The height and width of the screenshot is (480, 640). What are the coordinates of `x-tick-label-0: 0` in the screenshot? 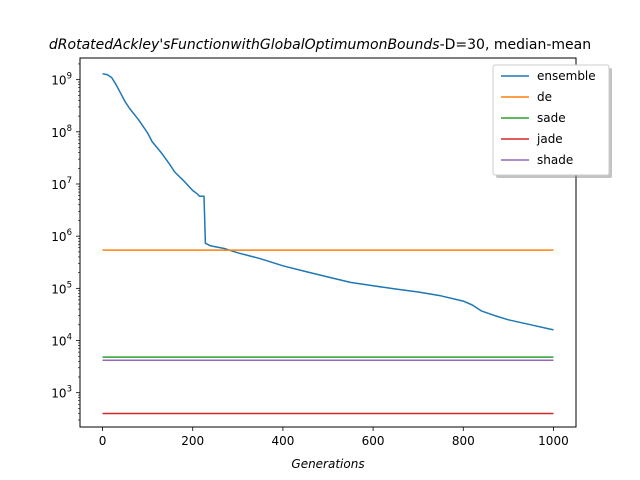 It's located at (103, 441).